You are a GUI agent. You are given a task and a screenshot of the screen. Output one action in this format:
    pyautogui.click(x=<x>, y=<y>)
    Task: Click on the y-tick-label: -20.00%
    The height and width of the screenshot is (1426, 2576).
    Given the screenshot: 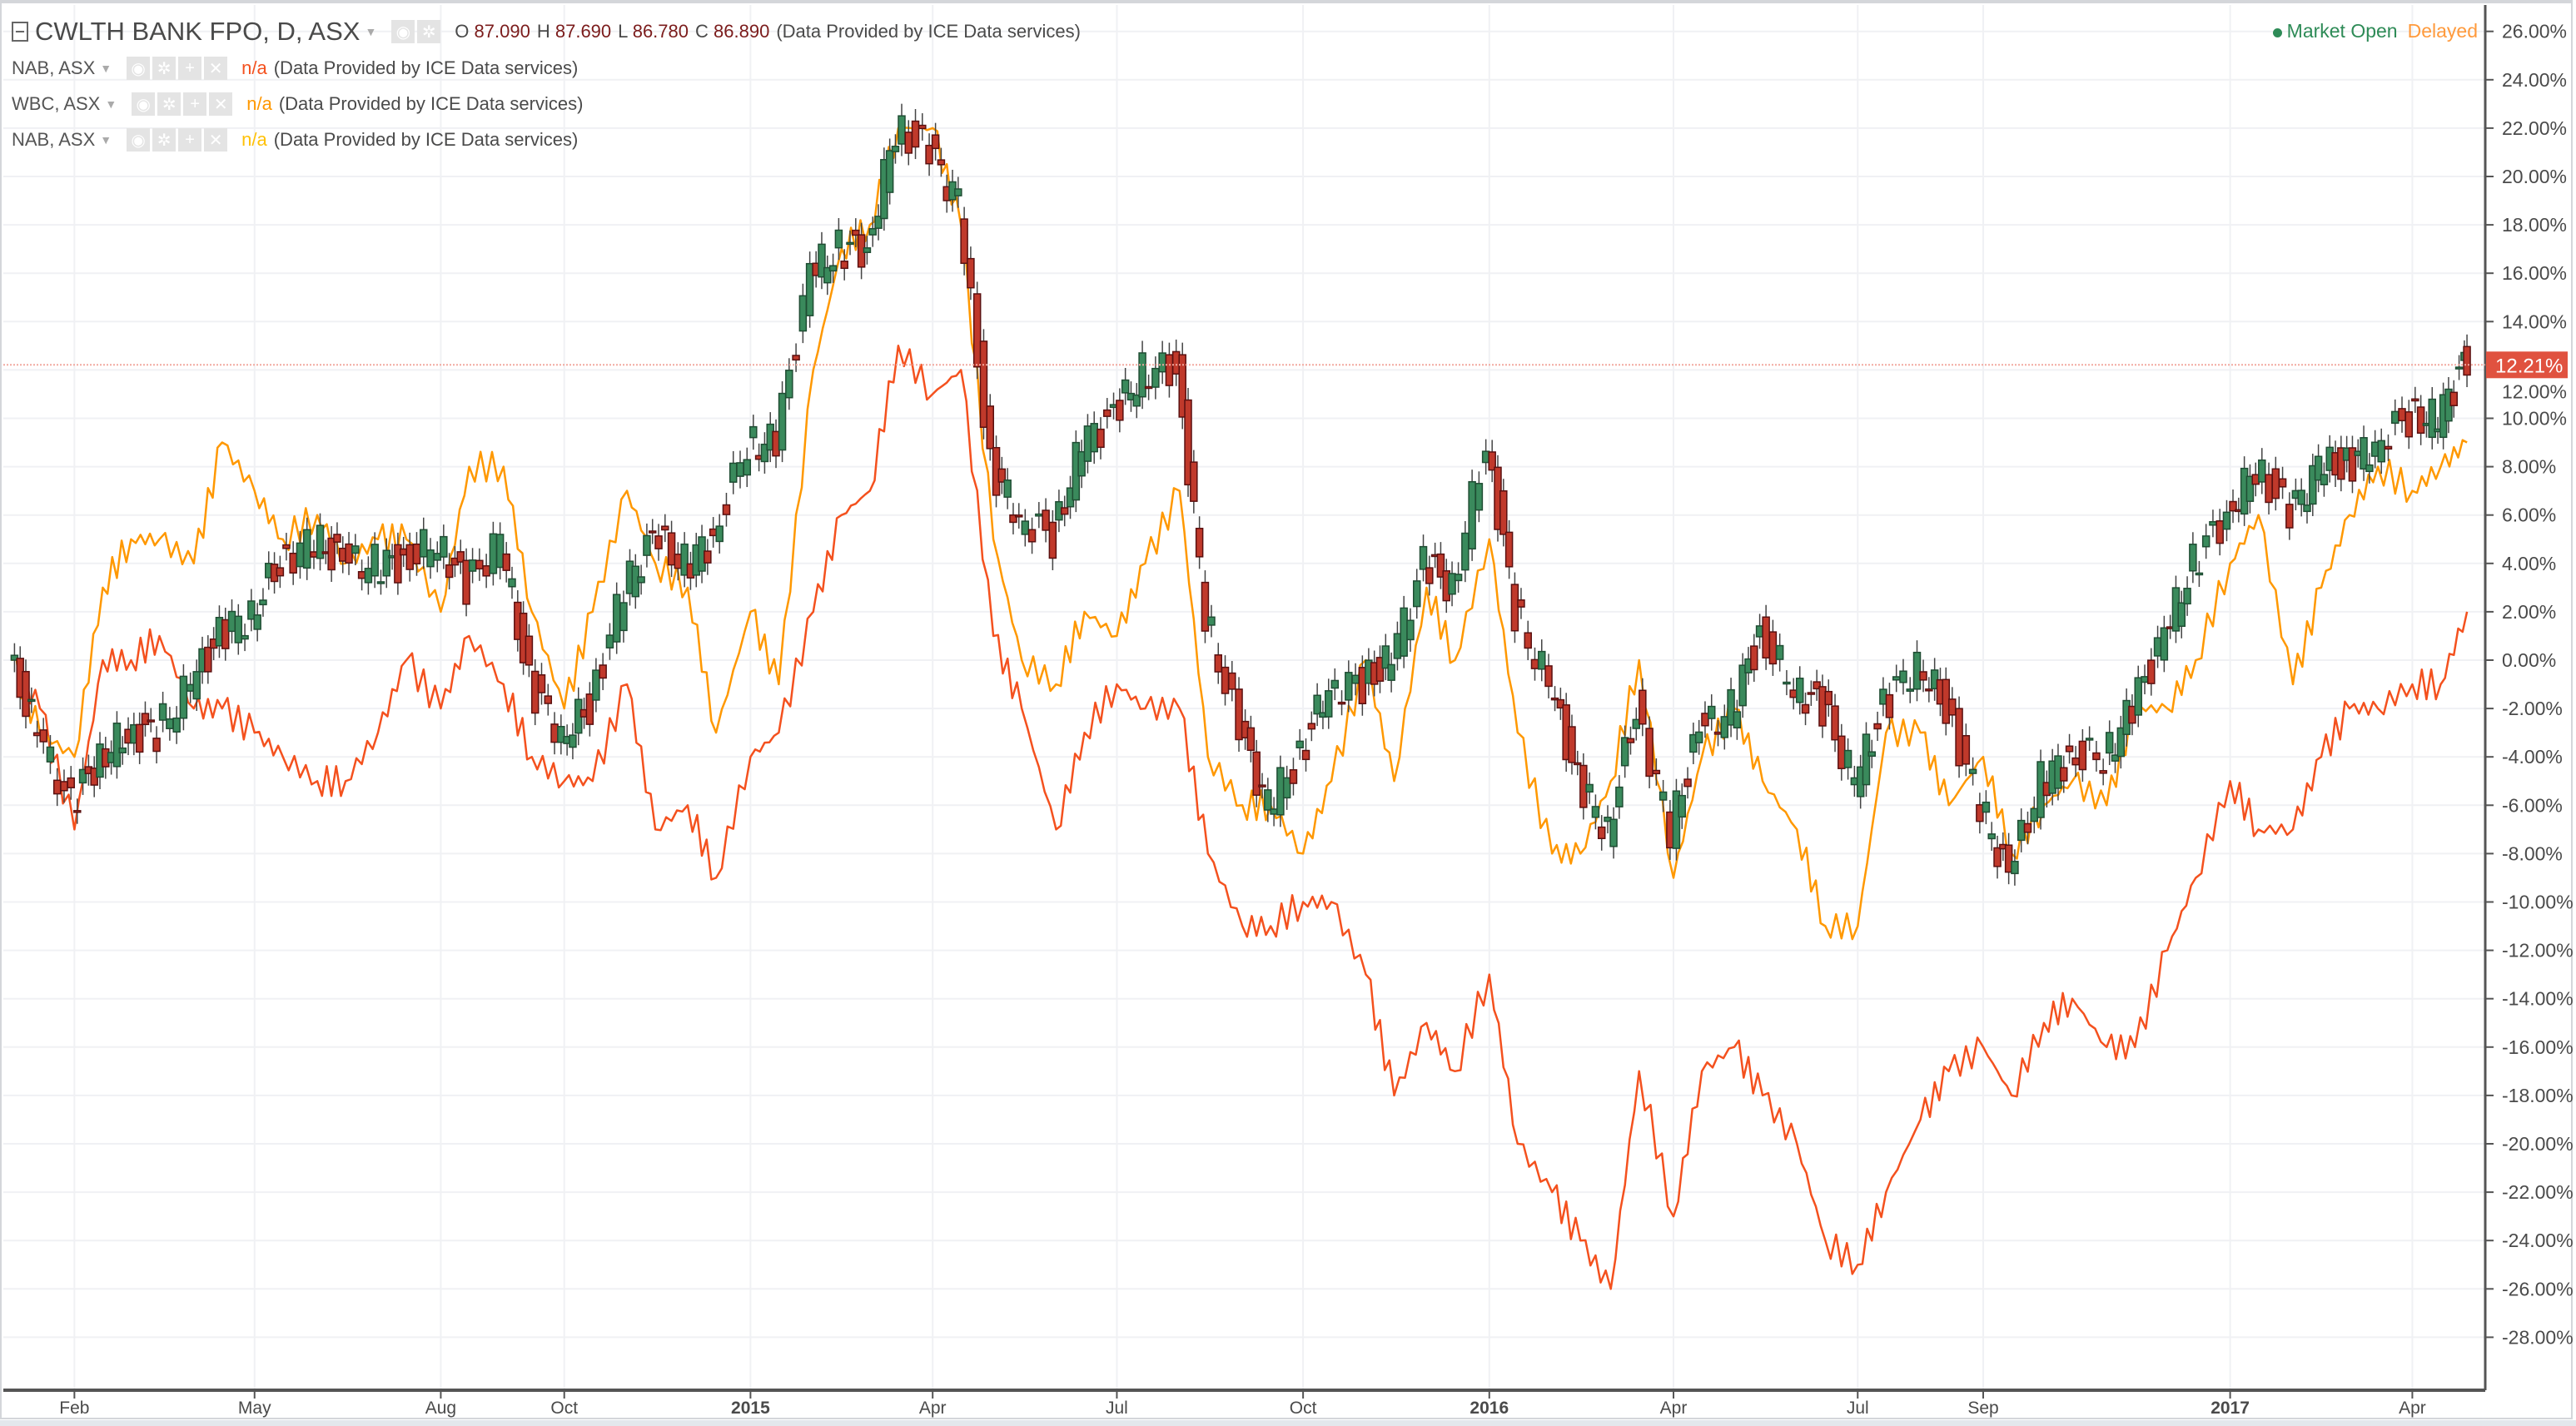 What is the action you would take?
    pyautogui.click(x=2538, y=1144)
    